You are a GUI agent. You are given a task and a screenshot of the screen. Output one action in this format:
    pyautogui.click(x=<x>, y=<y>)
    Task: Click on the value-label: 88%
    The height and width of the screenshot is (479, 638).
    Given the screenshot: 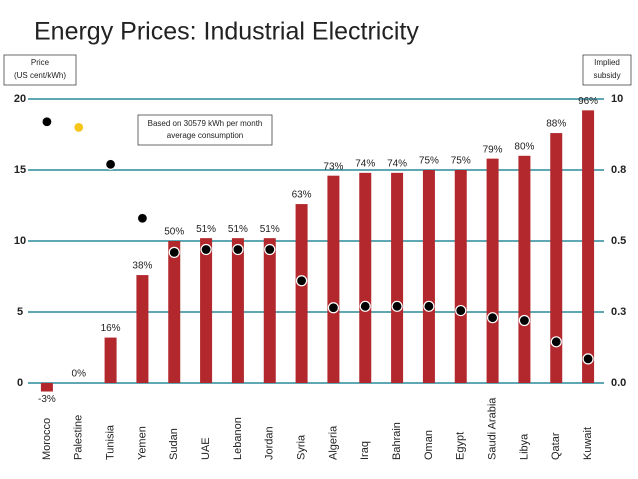 What is the action you would take?
    pyautogui.click(x=556, y=124)
    